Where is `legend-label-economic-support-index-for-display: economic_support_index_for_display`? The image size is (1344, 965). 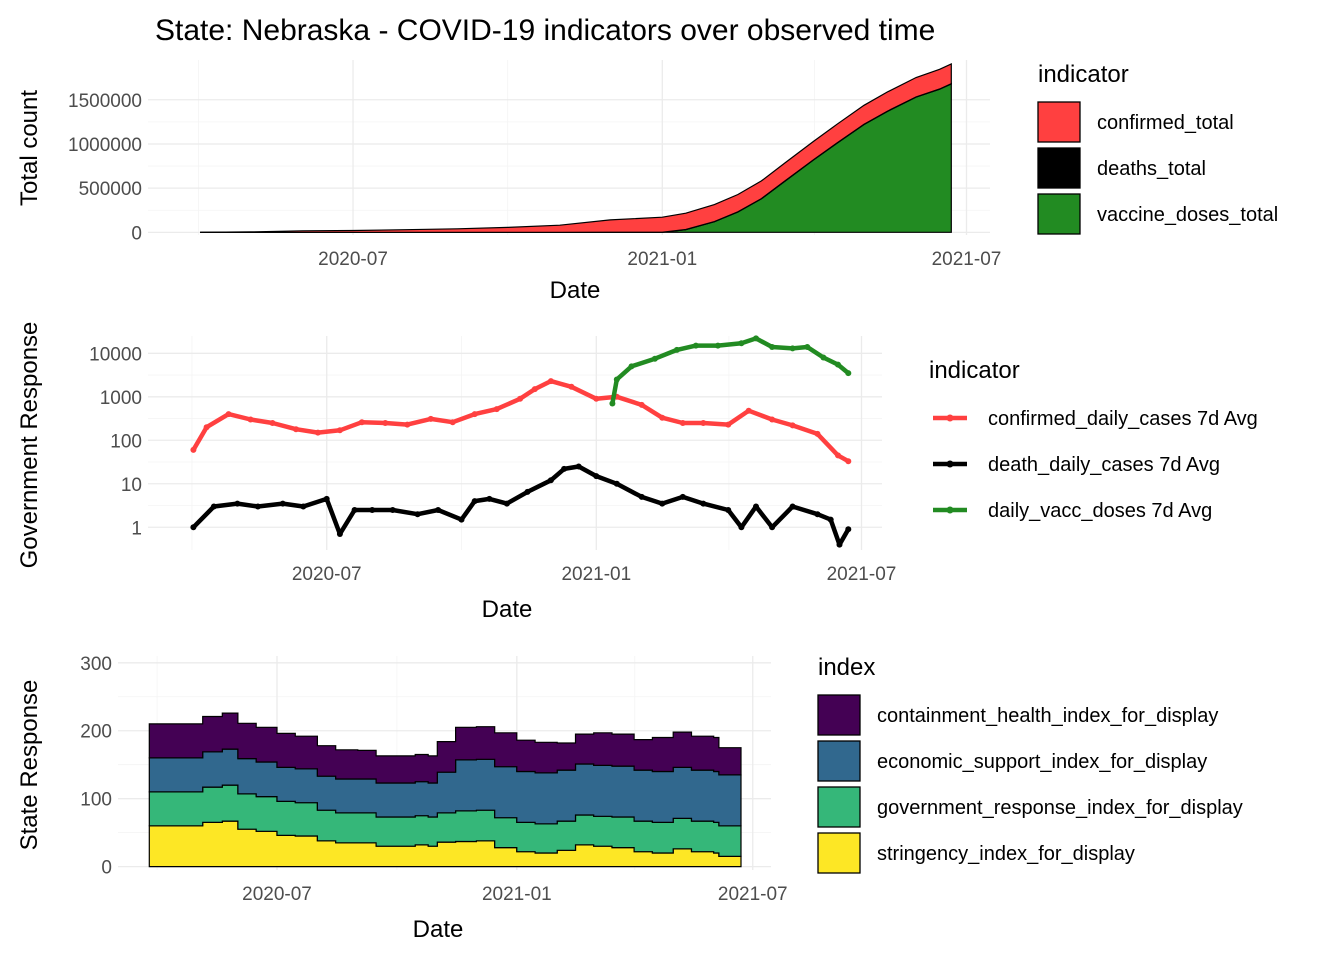 legend-label-economic-support-index-for-display: economic_support_index_for_display is located at coordinates (1042, 762).